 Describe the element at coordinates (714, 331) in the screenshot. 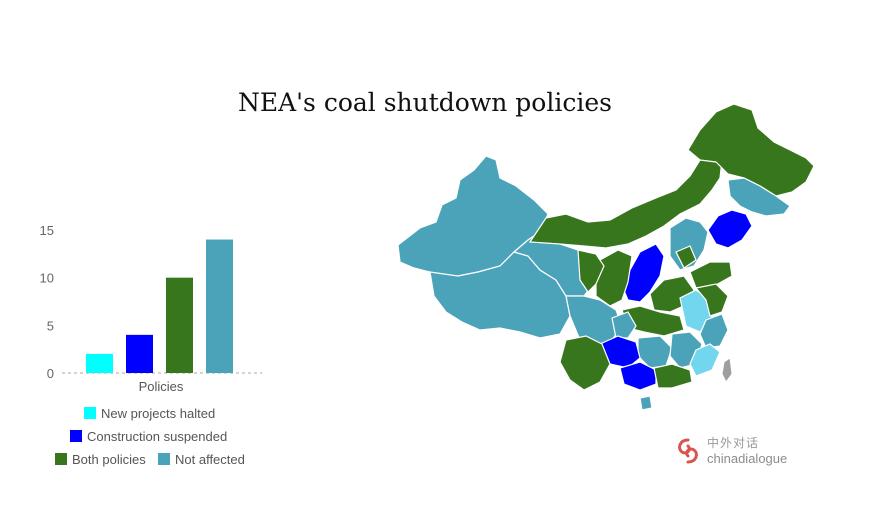

I see `map-region-zhejiang` at that location.